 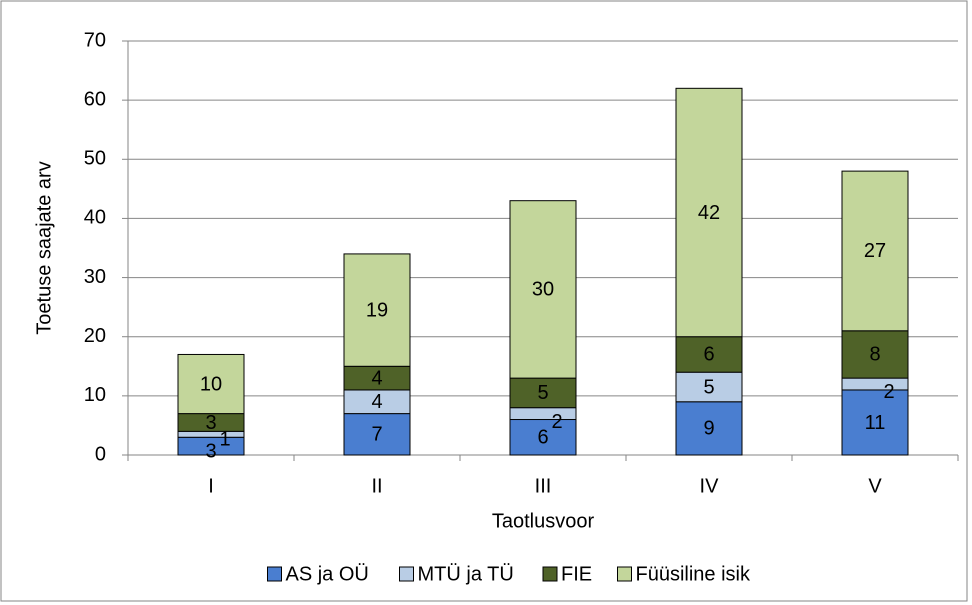 What do you see at coordinates (44, 247) in the screenshot?
I see `y-axis-label: Toetuse saajate arv` at bounding box center [44, 247].